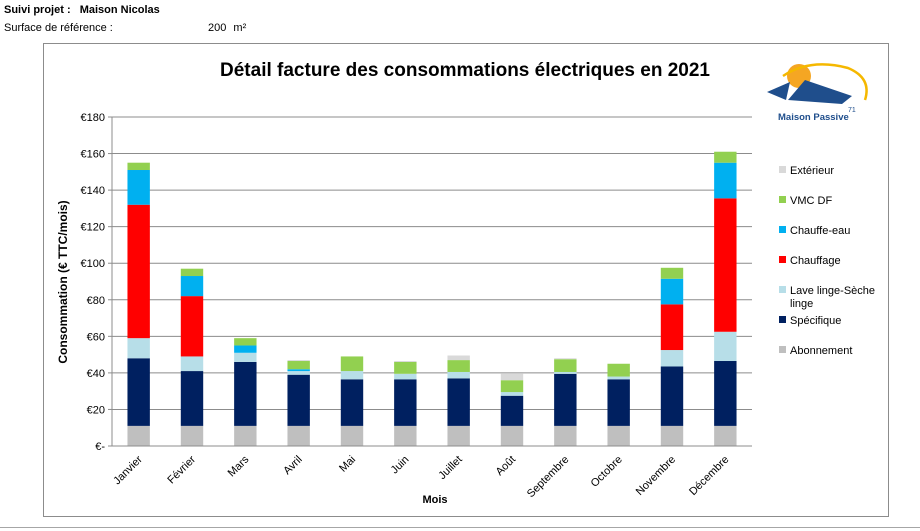  I want to click on x-tick-label: Septembre, so click(548, 477).